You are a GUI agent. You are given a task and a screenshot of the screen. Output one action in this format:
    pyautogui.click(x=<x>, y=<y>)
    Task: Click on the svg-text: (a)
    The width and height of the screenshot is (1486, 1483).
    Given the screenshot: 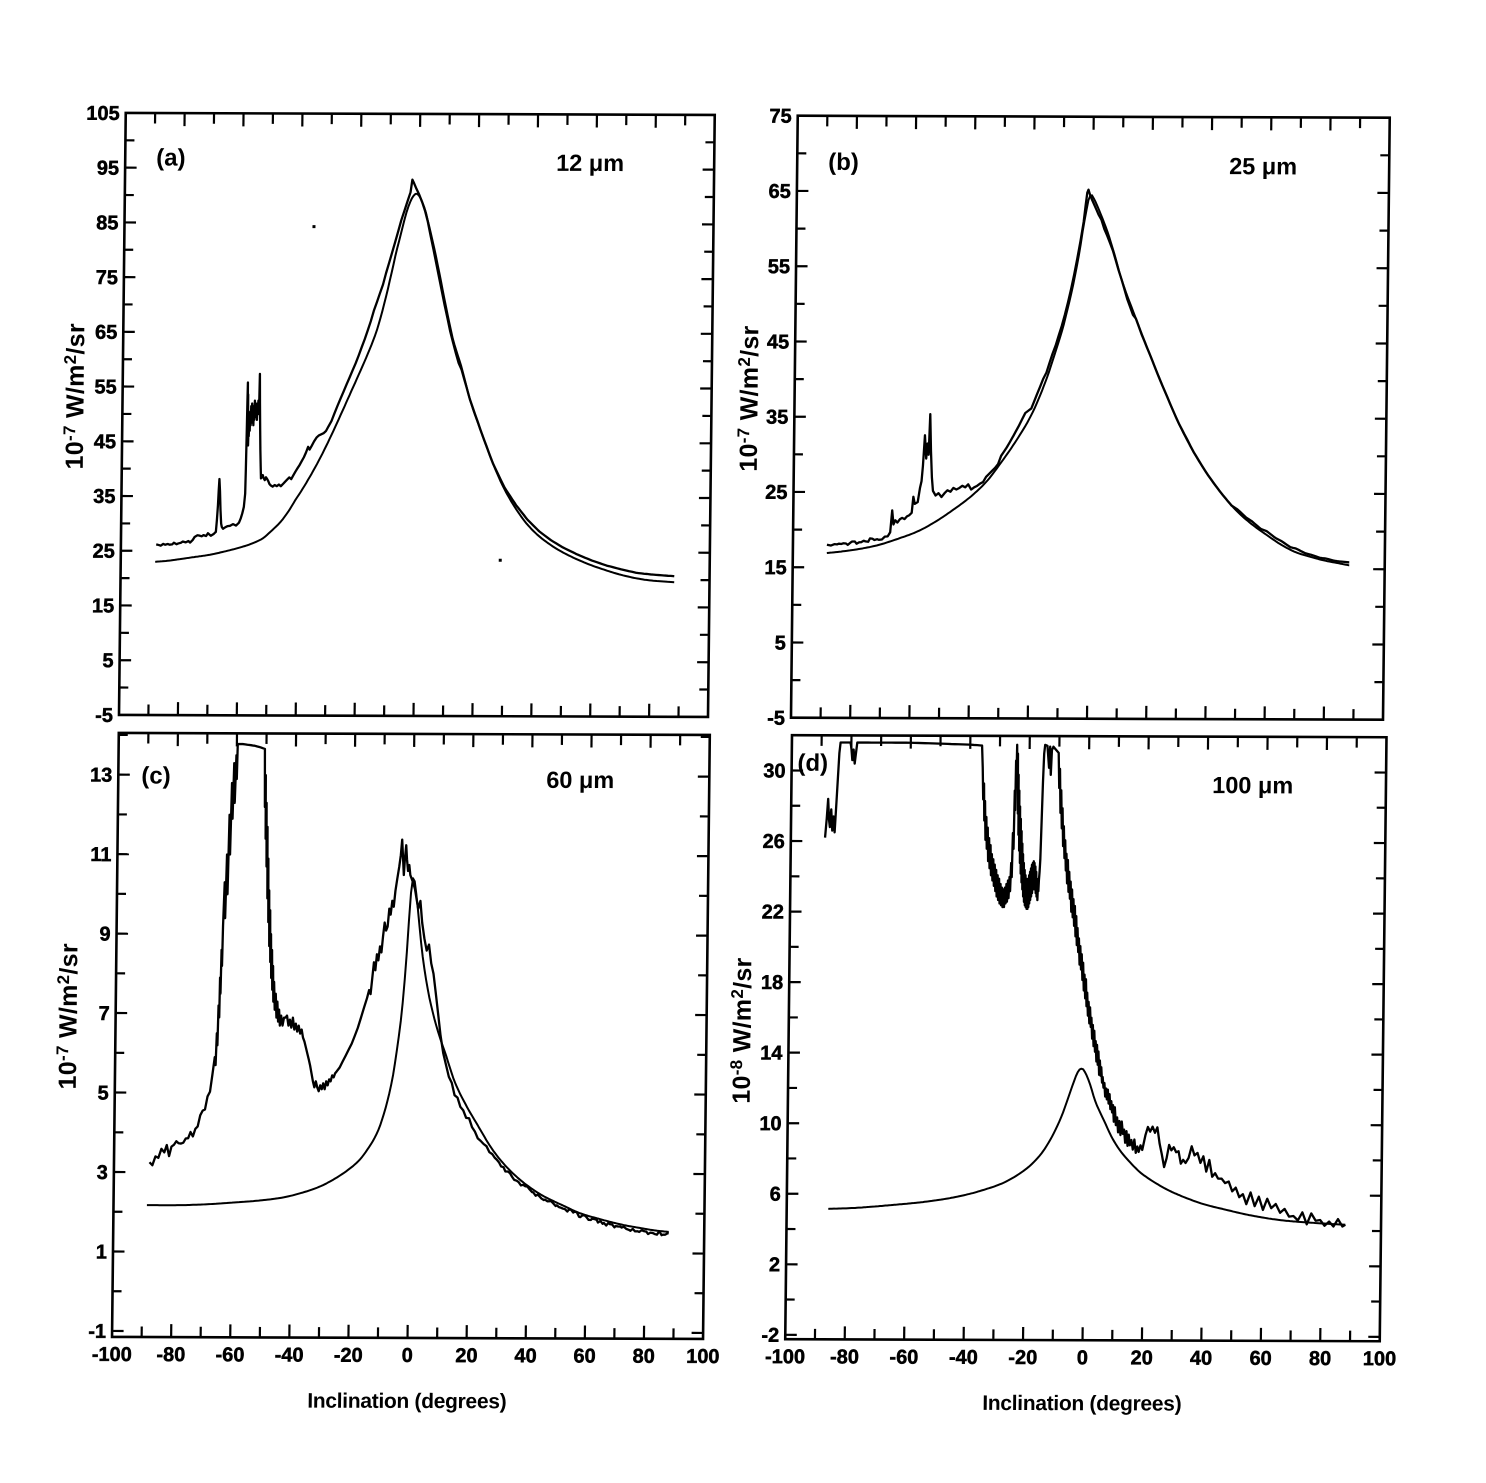 What is the action you would take?
    pyautogui.click(x=171, y=158)
    